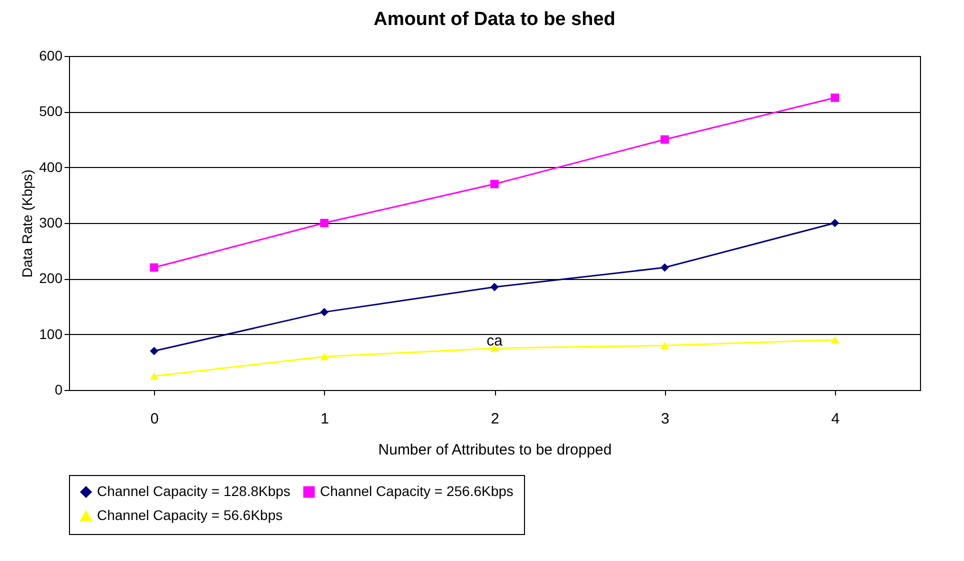 Image resolution: width=964 pixels, height=561 pixels. What do you see at coordinates (51, 166) in the screenshot?
I see `y-tick-label: 400` at bounding box center [51, 166].